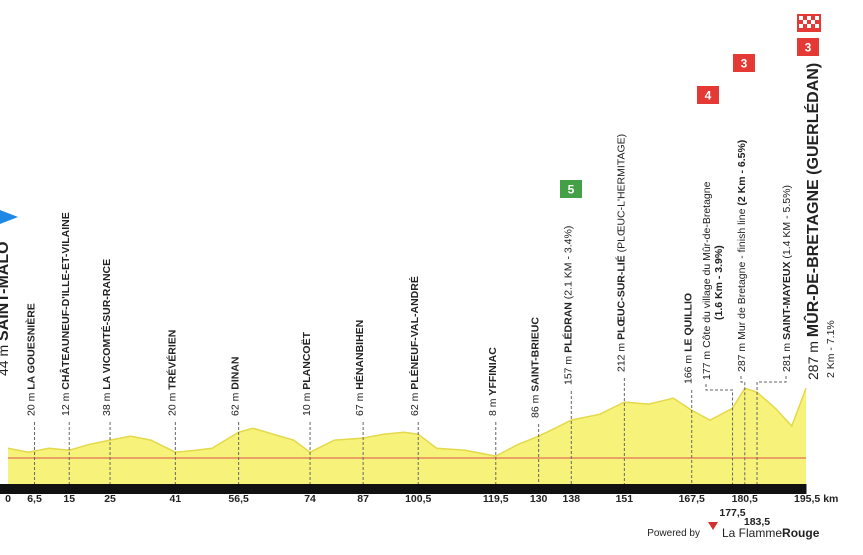  I want to click on waypoint-name: YFFINIAC, so click(493, 371).